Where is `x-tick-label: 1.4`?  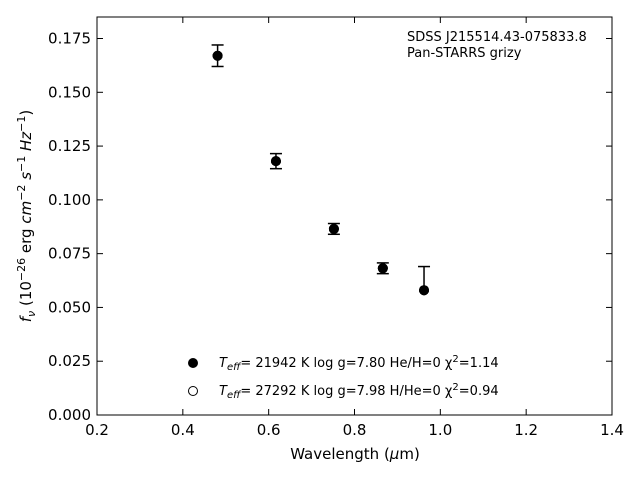
x-tick-label: 1.4 is located at coordinates (612, 430).